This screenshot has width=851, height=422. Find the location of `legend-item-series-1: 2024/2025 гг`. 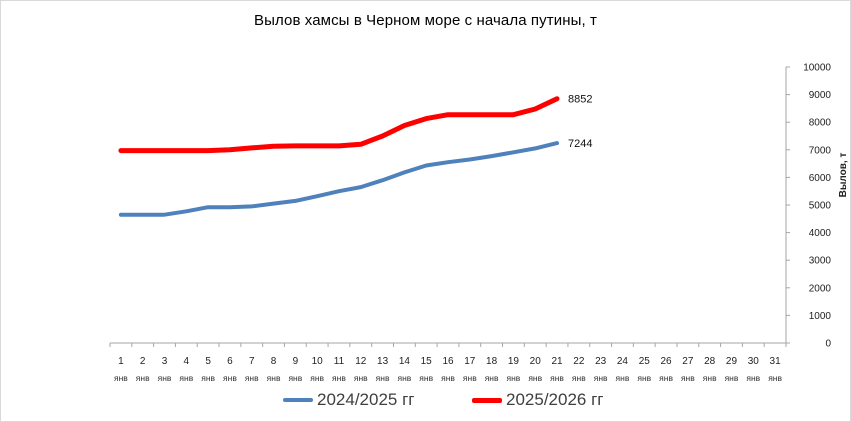

legend-item-series-1: 2024/2025 гг is located at coordinates (348, 400).